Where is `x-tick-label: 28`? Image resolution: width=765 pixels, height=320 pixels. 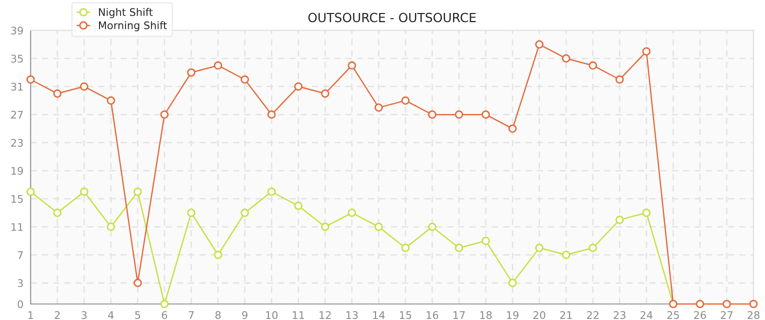 x-tick-label: 28 is located at coordinates (754, 315).